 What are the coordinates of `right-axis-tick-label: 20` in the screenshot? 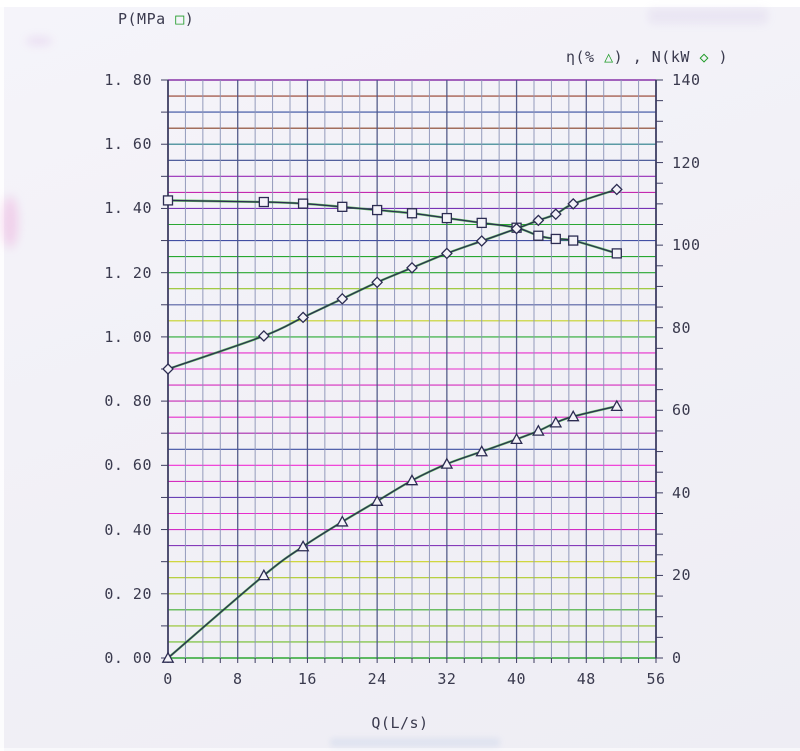 It's located at (682, 575).